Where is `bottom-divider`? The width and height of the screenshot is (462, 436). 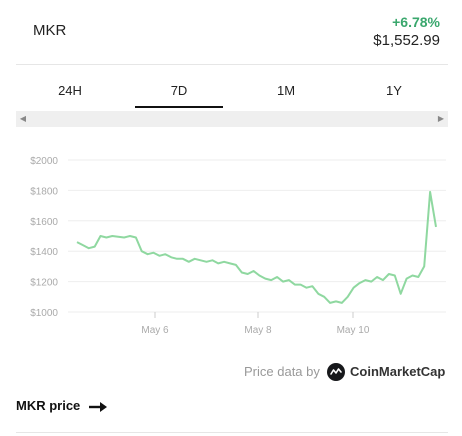 bottom-divider is located at coordinates (232, 432).